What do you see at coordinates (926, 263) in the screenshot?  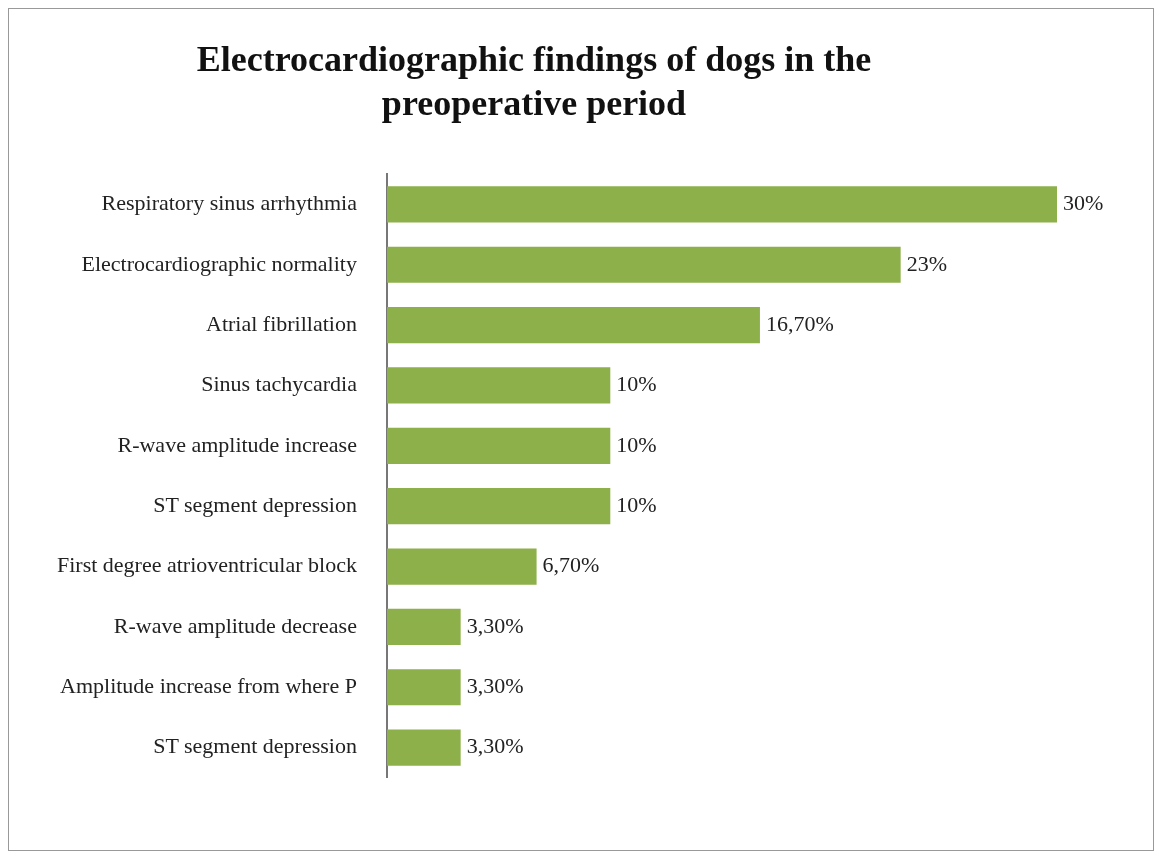 I see `data-label: 23%` at bounding box center [926, 263].